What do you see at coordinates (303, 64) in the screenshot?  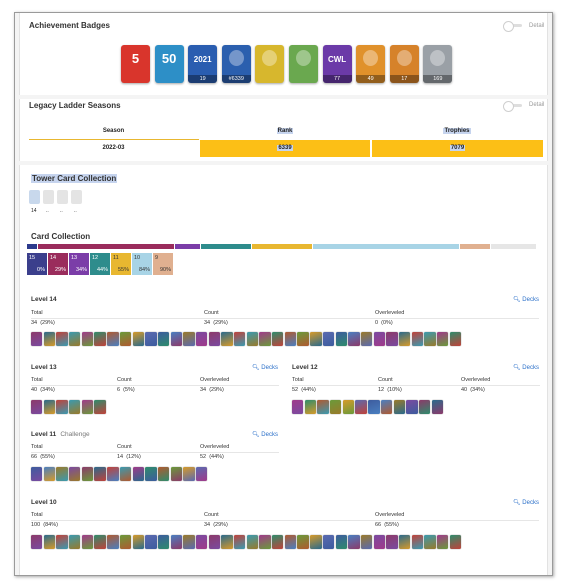 I see `crl-badge` at bounding box center [303, 64].